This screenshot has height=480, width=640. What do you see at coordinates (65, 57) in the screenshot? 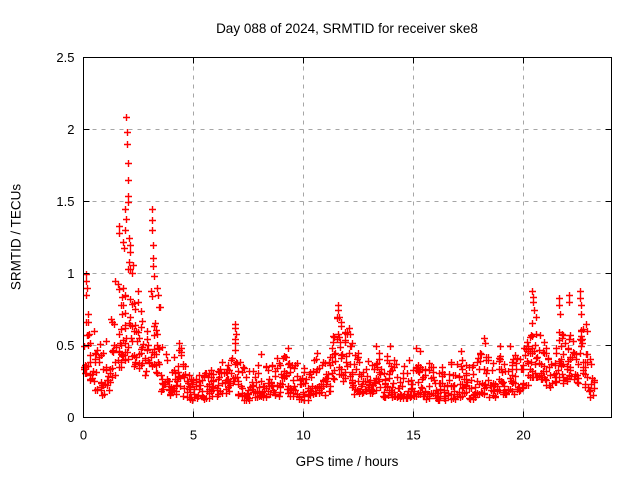
I see `svg-text: 2.5` at bounding box center [65, 57].